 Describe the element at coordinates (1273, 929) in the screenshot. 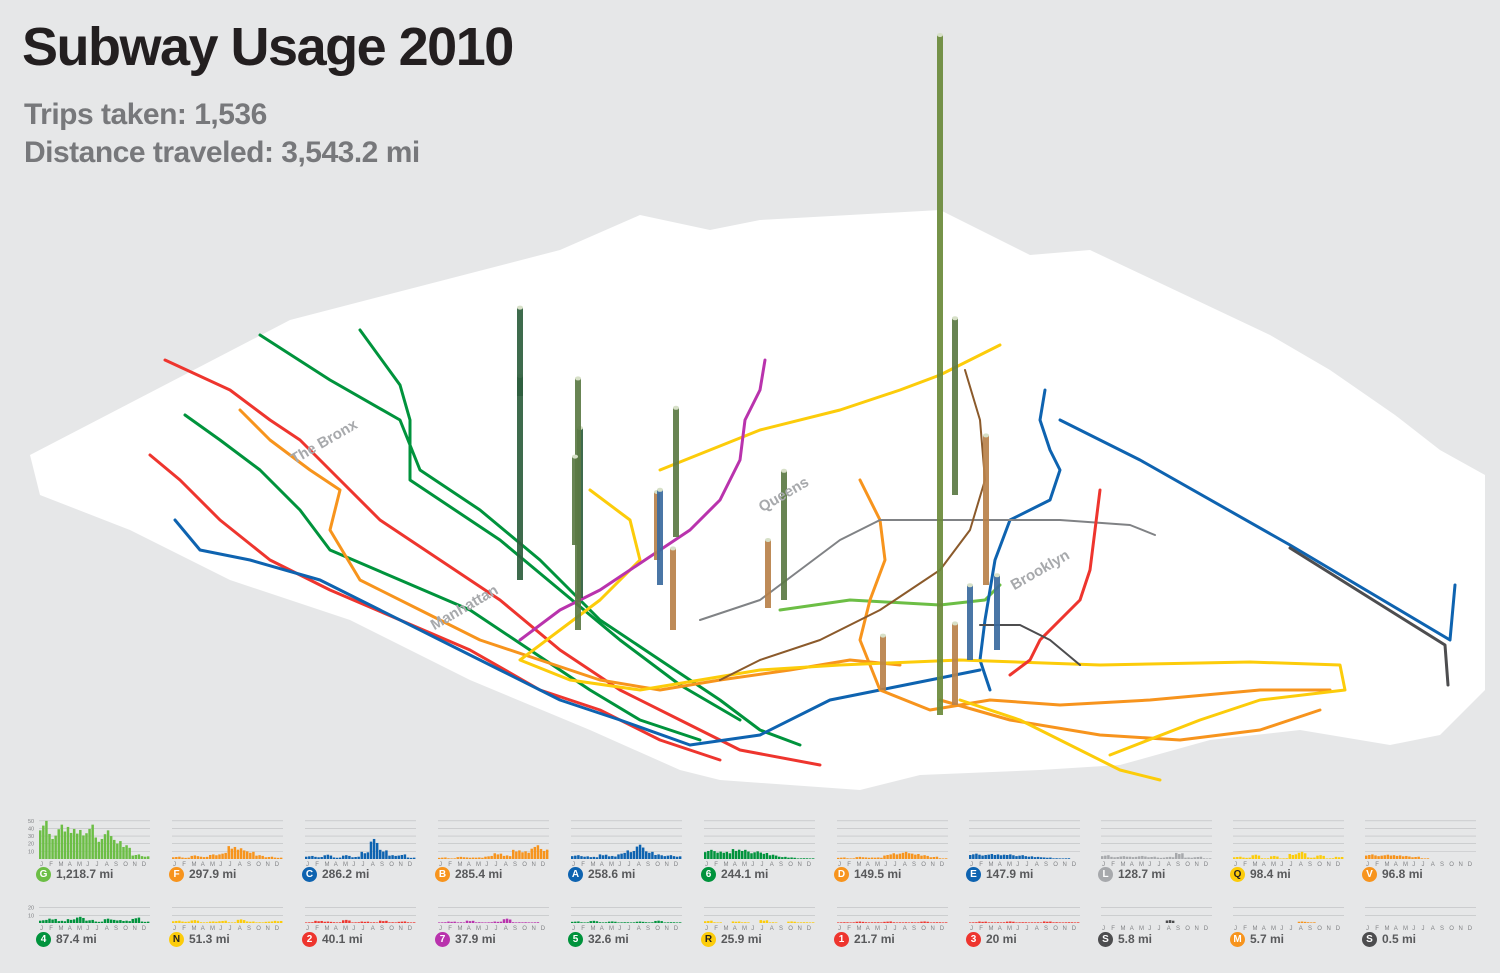

I see `month-tick-label: M` at that location.